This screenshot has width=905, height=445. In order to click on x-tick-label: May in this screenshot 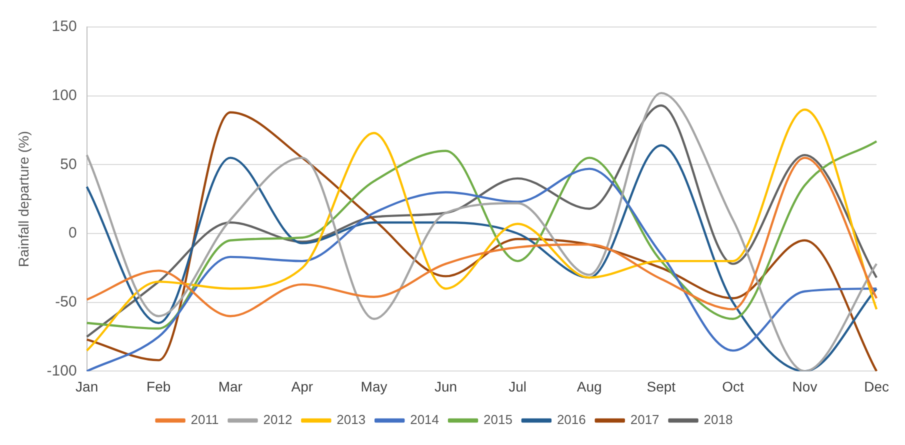, I will do `click(374, 386)`.